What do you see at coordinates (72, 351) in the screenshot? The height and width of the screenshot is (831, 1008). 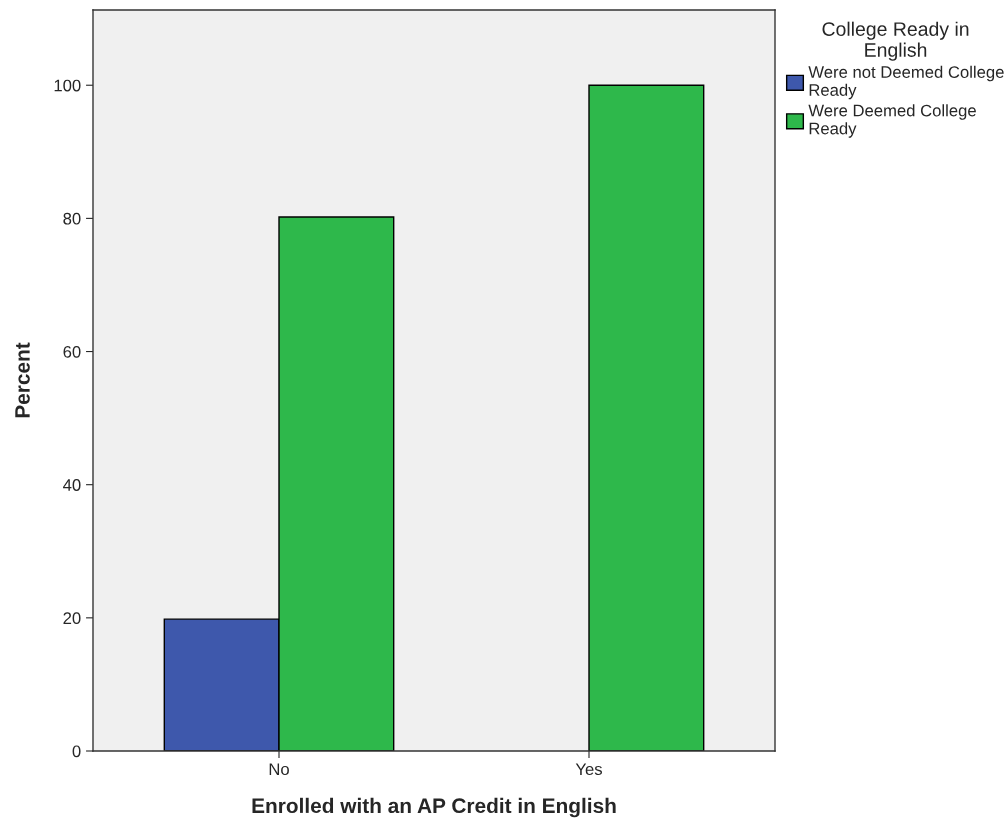 I see `y-tick-label: 60` at bounding box center [72, 351].